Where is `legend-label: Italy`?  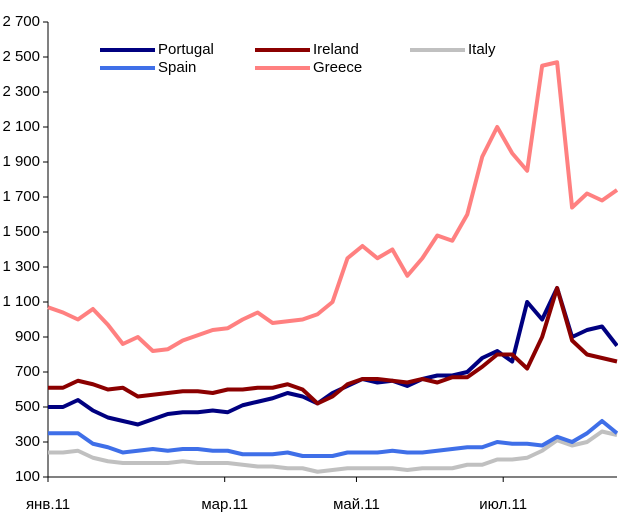 legend-label: Italy is located at coordinates (482, 49).